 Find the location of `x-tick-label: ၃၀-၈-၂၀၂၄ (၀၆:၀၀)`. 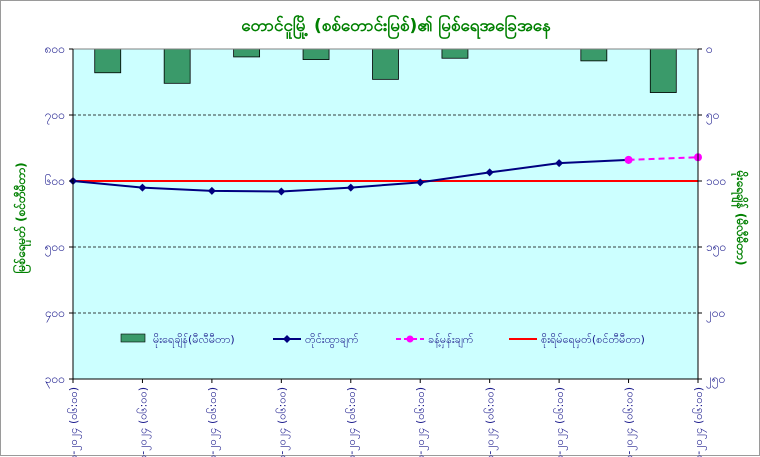

x-tick-label: ၃၀-၈-၂၀၂၄ (၀၆:၀၀) is located at coordinates (699, 422).